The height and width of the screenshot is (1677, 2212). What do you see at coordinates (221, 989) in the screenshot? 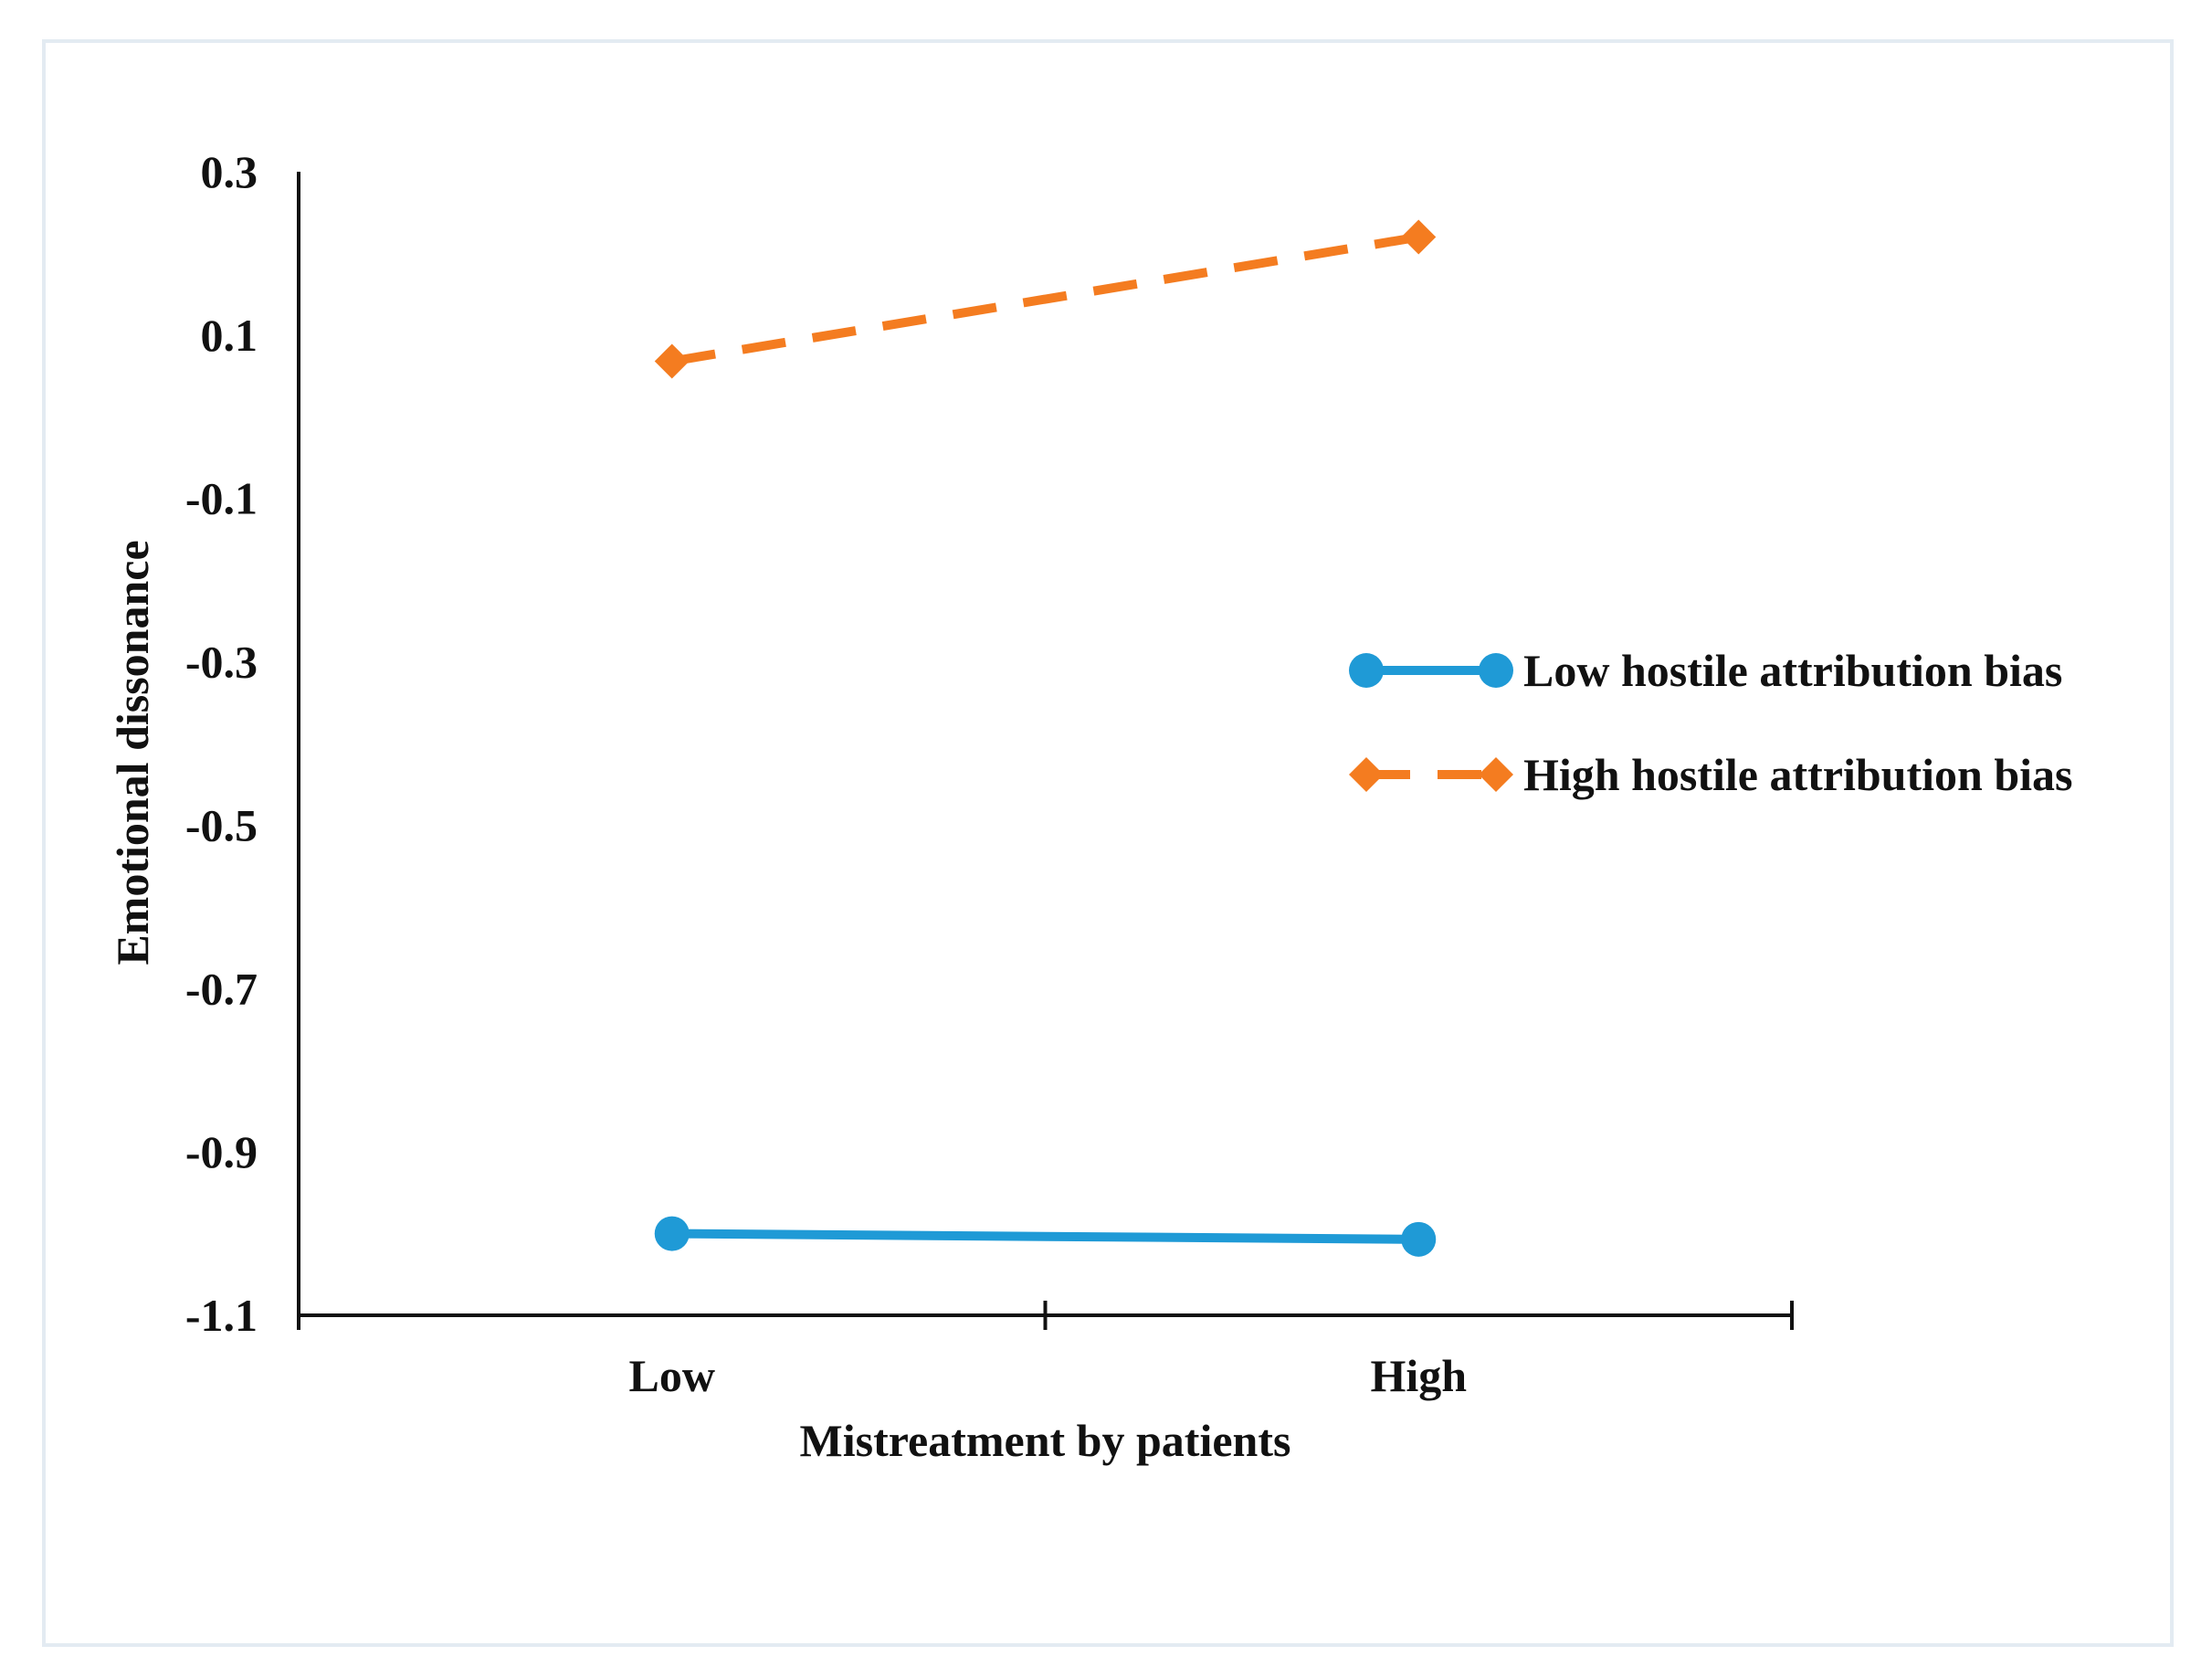
I see `y-tick-label: -0.7` at bounding box center [221, 989].